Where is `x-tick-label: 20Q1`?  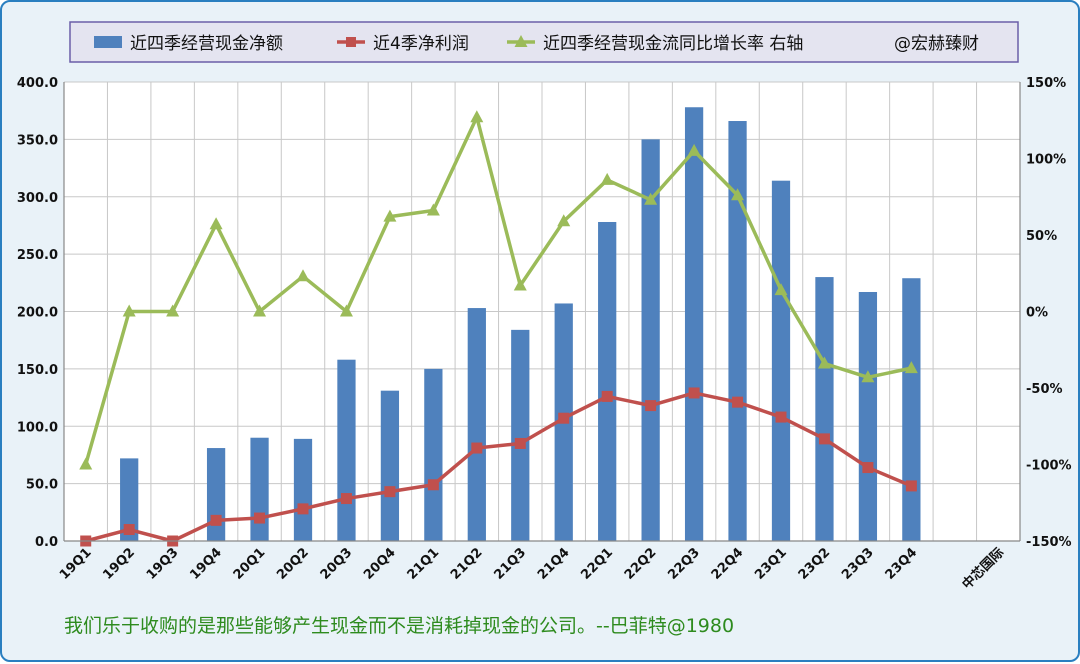
x-tick-label: 20Q1 is located at coordinates (250, 564).